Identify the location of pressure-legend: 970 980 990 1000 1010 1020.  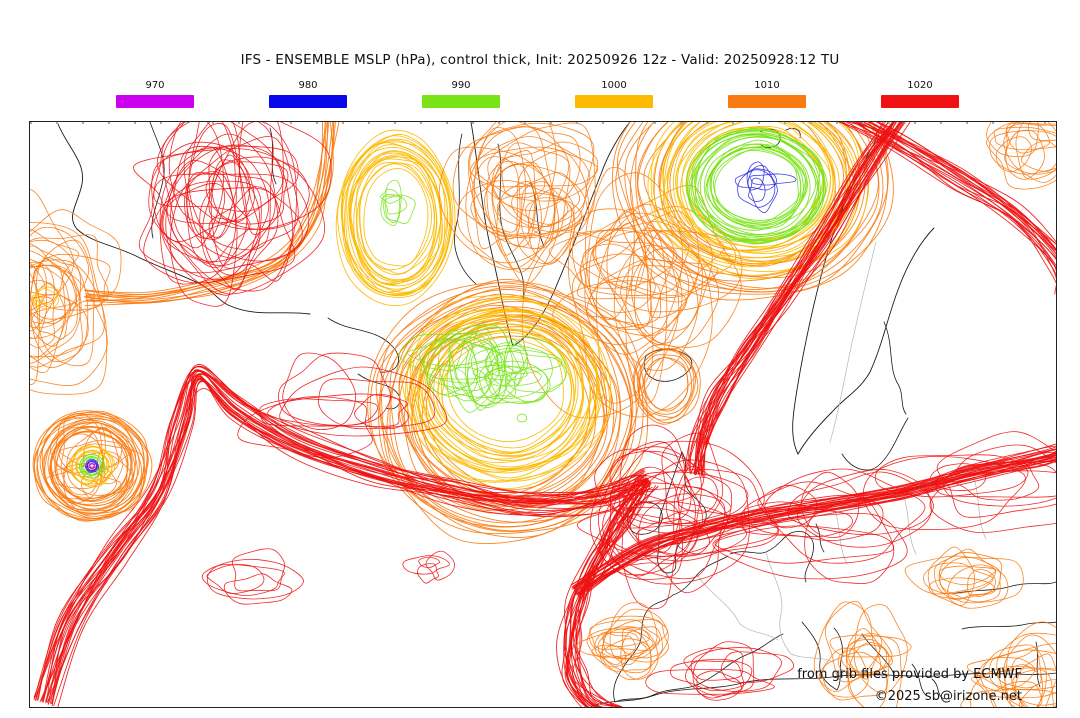
(540, 97).